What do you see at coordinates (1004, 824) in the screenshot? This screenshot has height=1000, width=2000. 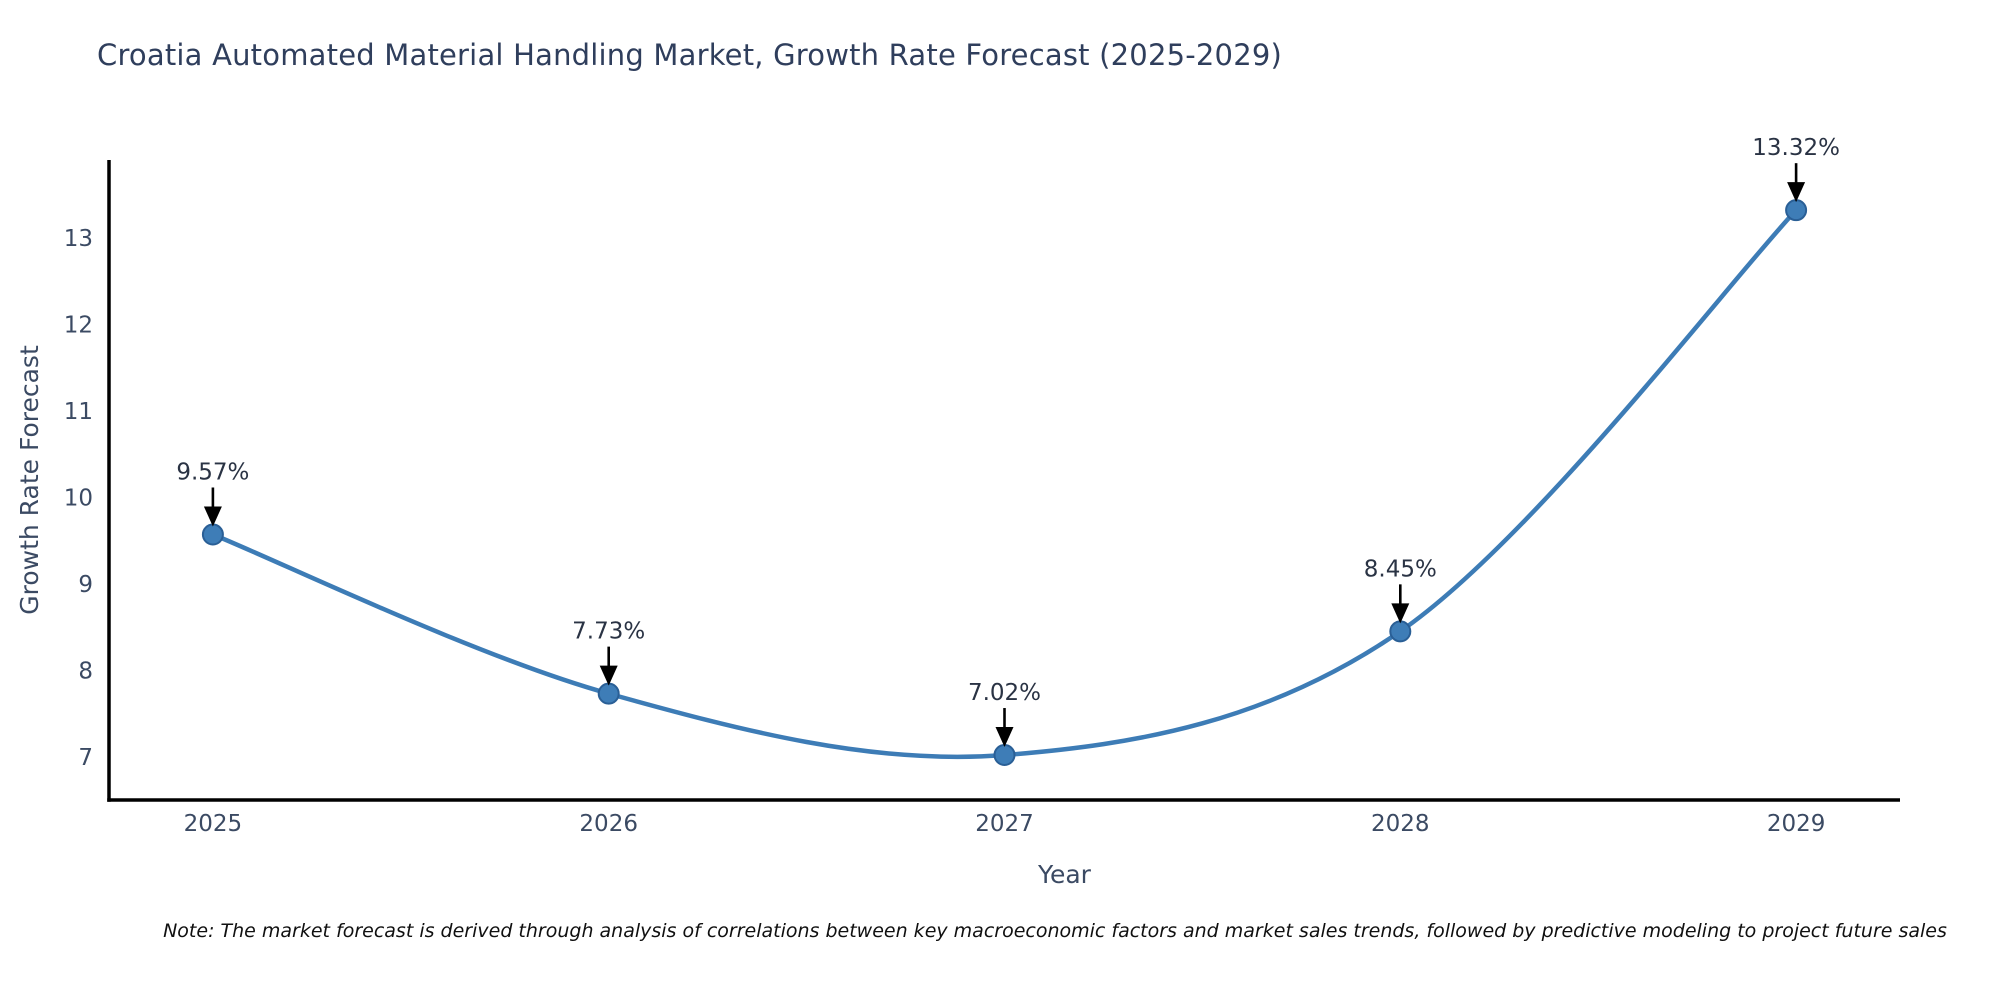 I see `x-tick-label: 2027` at bounding box center [1004, 824].